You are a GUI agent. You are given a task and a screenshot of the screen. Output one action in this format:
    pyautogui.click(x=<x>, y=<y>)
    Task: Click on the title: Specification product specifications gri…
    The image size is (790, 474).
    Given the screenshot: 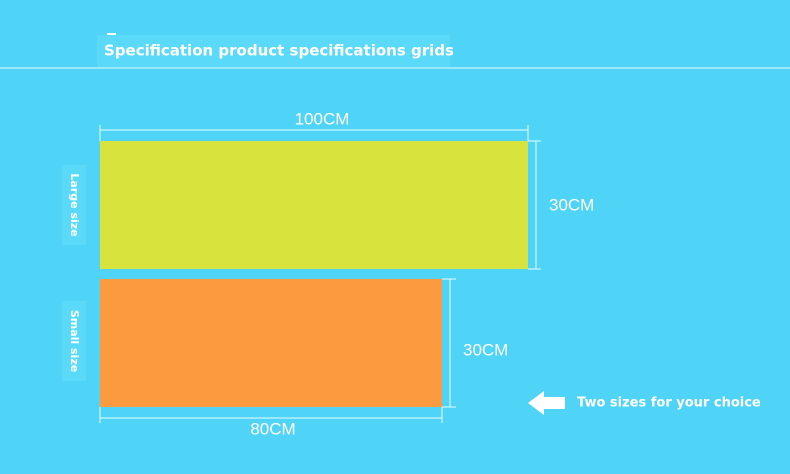 What is the action you would take?
    pyautogui.click(x=279, y=51)
    